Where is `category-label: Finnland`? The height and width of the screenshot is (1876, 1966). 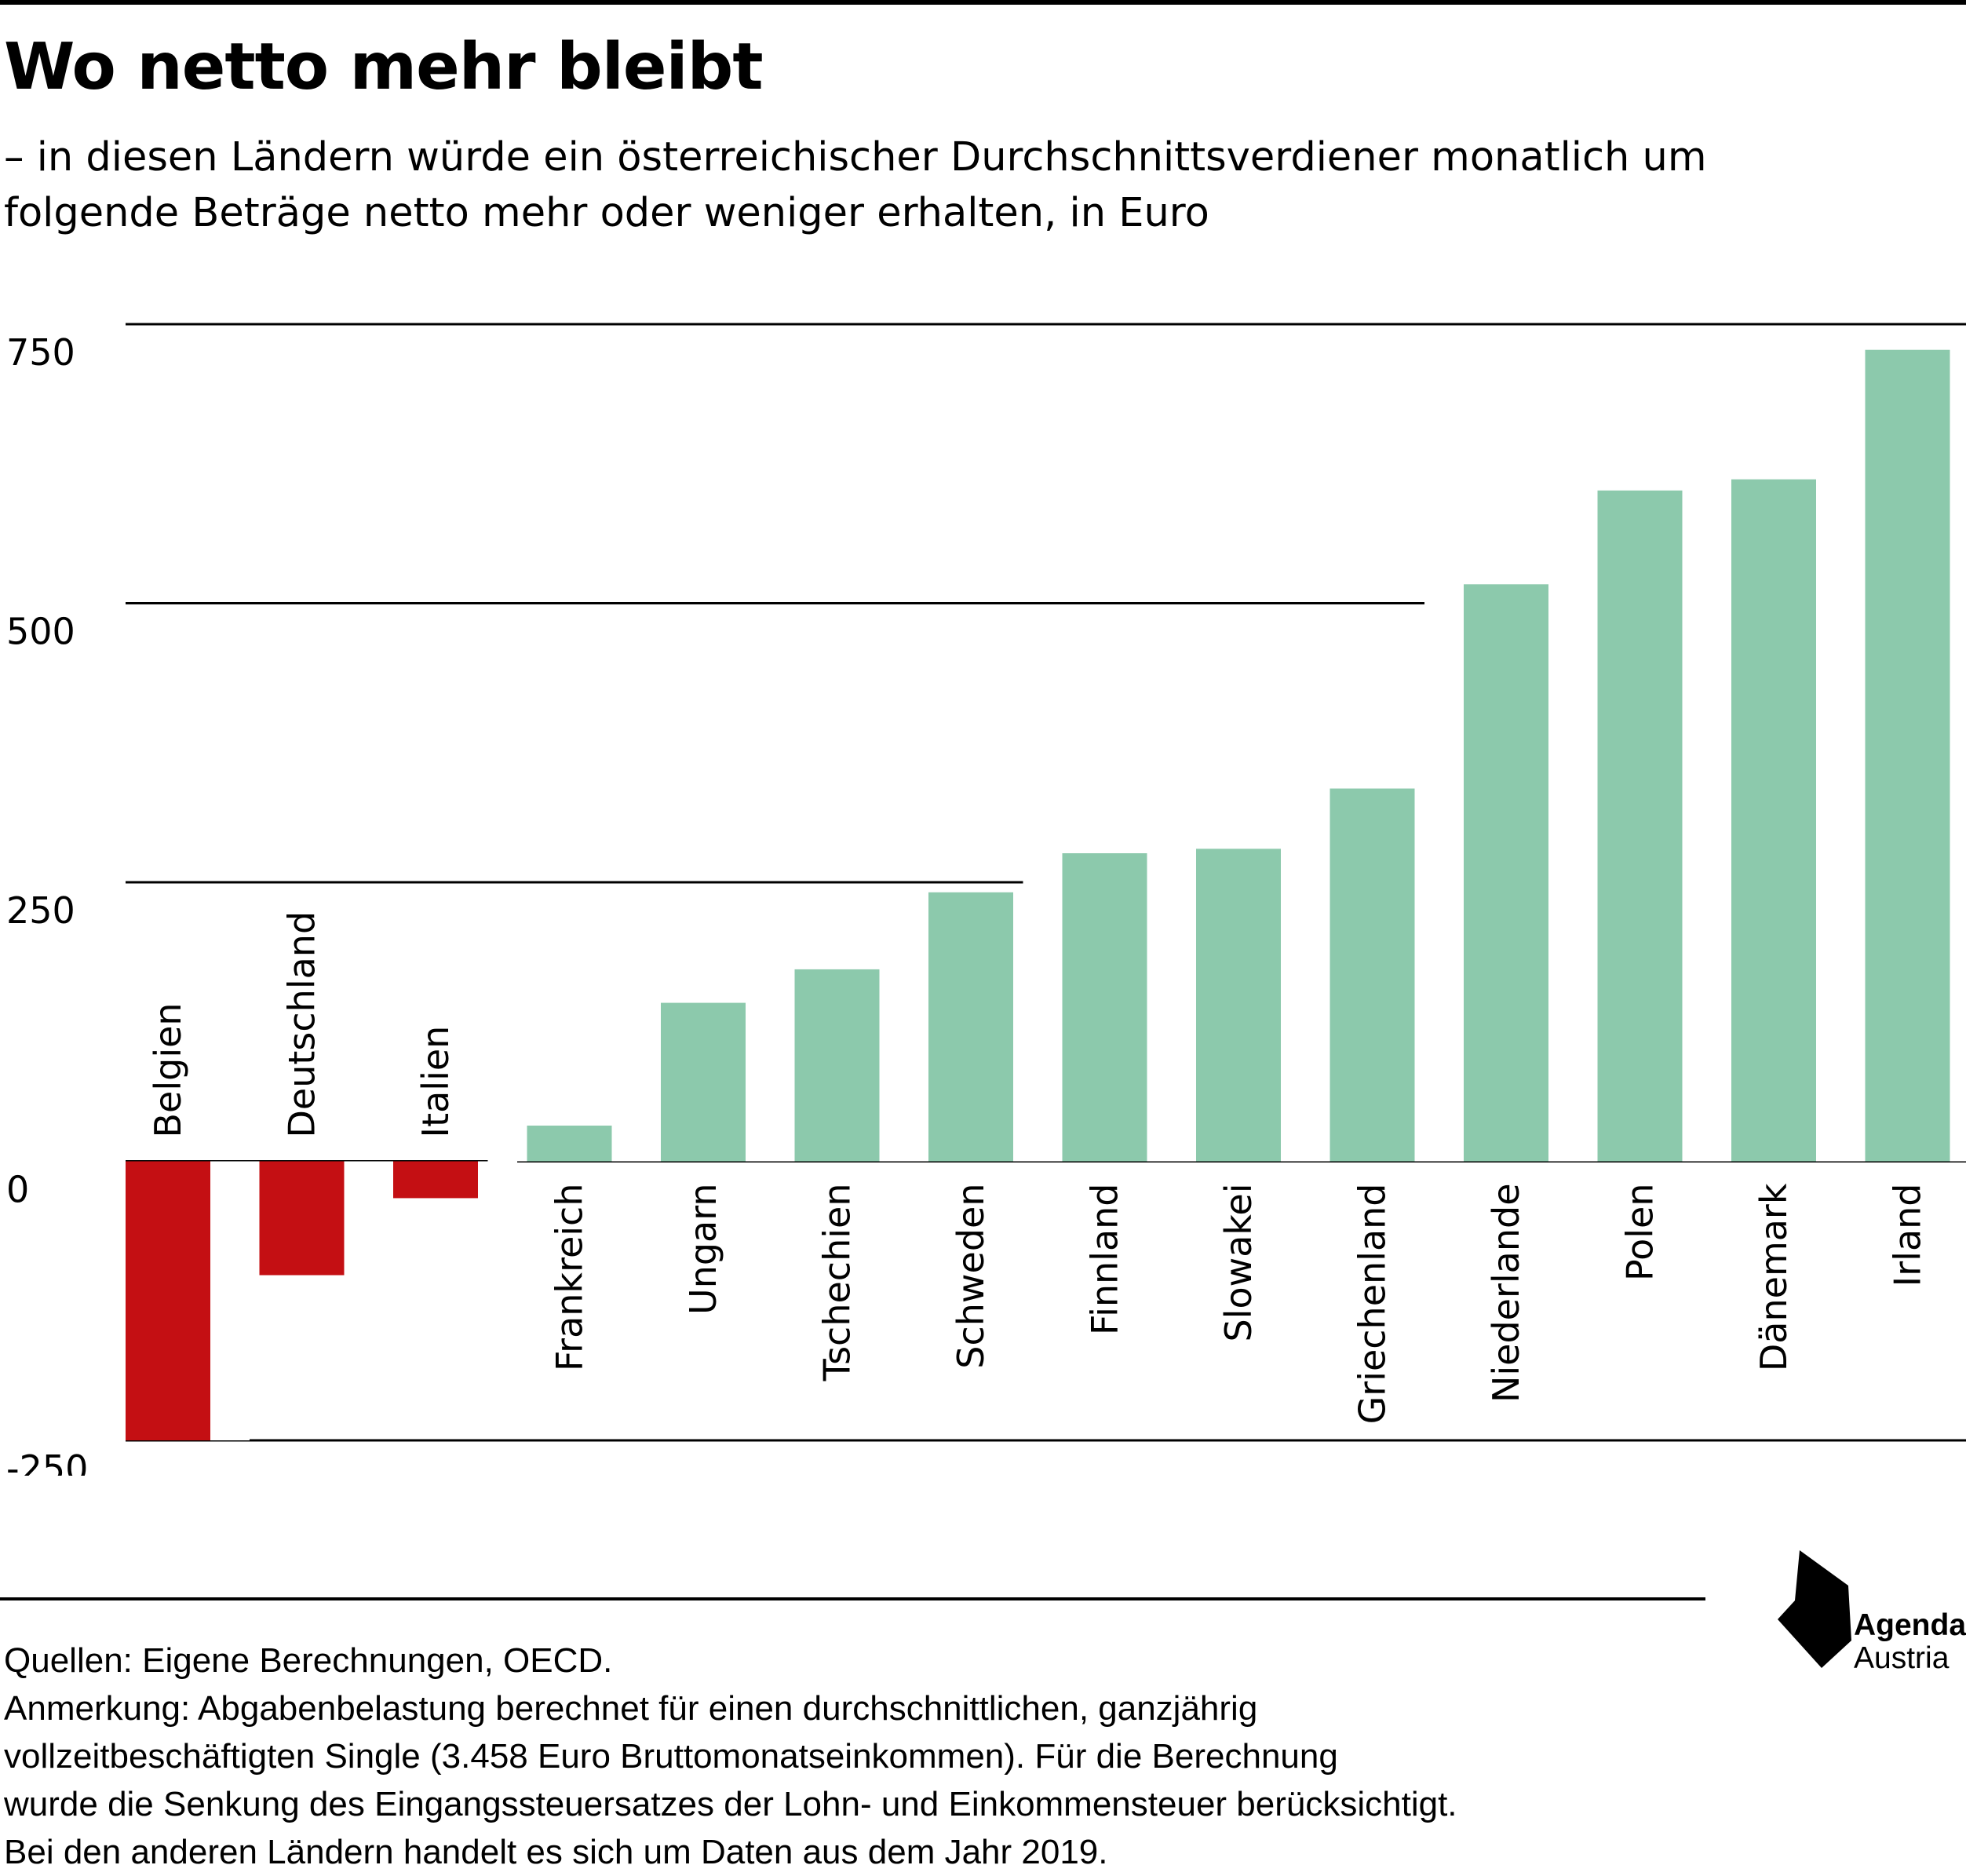
category-label: Finnland is located at coordinates (1105, 1260).